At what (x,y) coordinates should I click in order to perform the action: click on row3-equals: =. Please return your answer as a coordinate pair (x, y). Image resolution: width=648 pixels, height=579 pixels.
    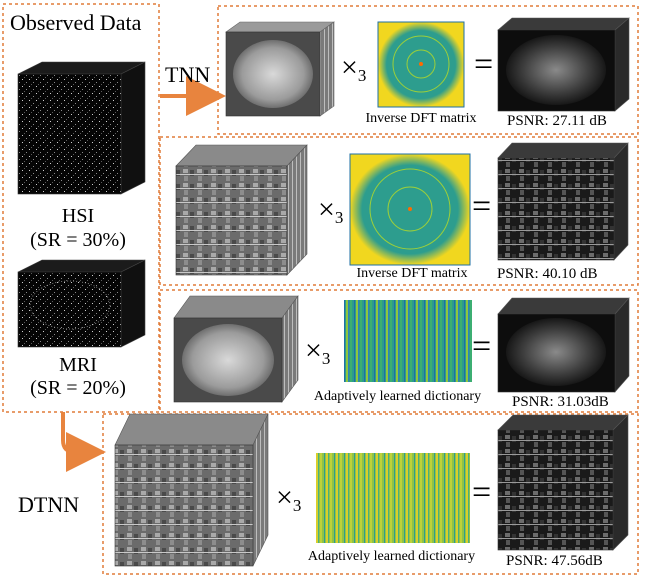
    Looking at the image, I should click on (482, 346).